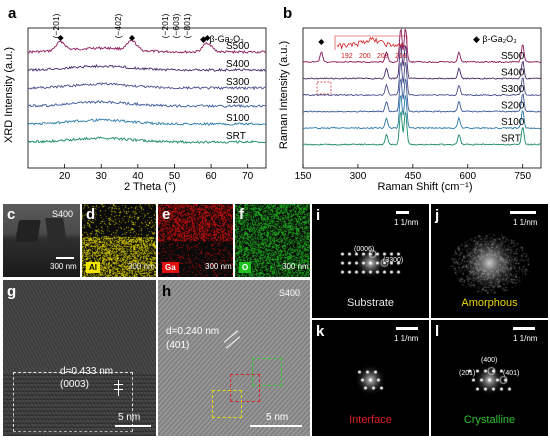  What do you see at coordinates (437, 331) in the screenshot?
I see `panel-label-l: l` at bounding box center [437, 331].